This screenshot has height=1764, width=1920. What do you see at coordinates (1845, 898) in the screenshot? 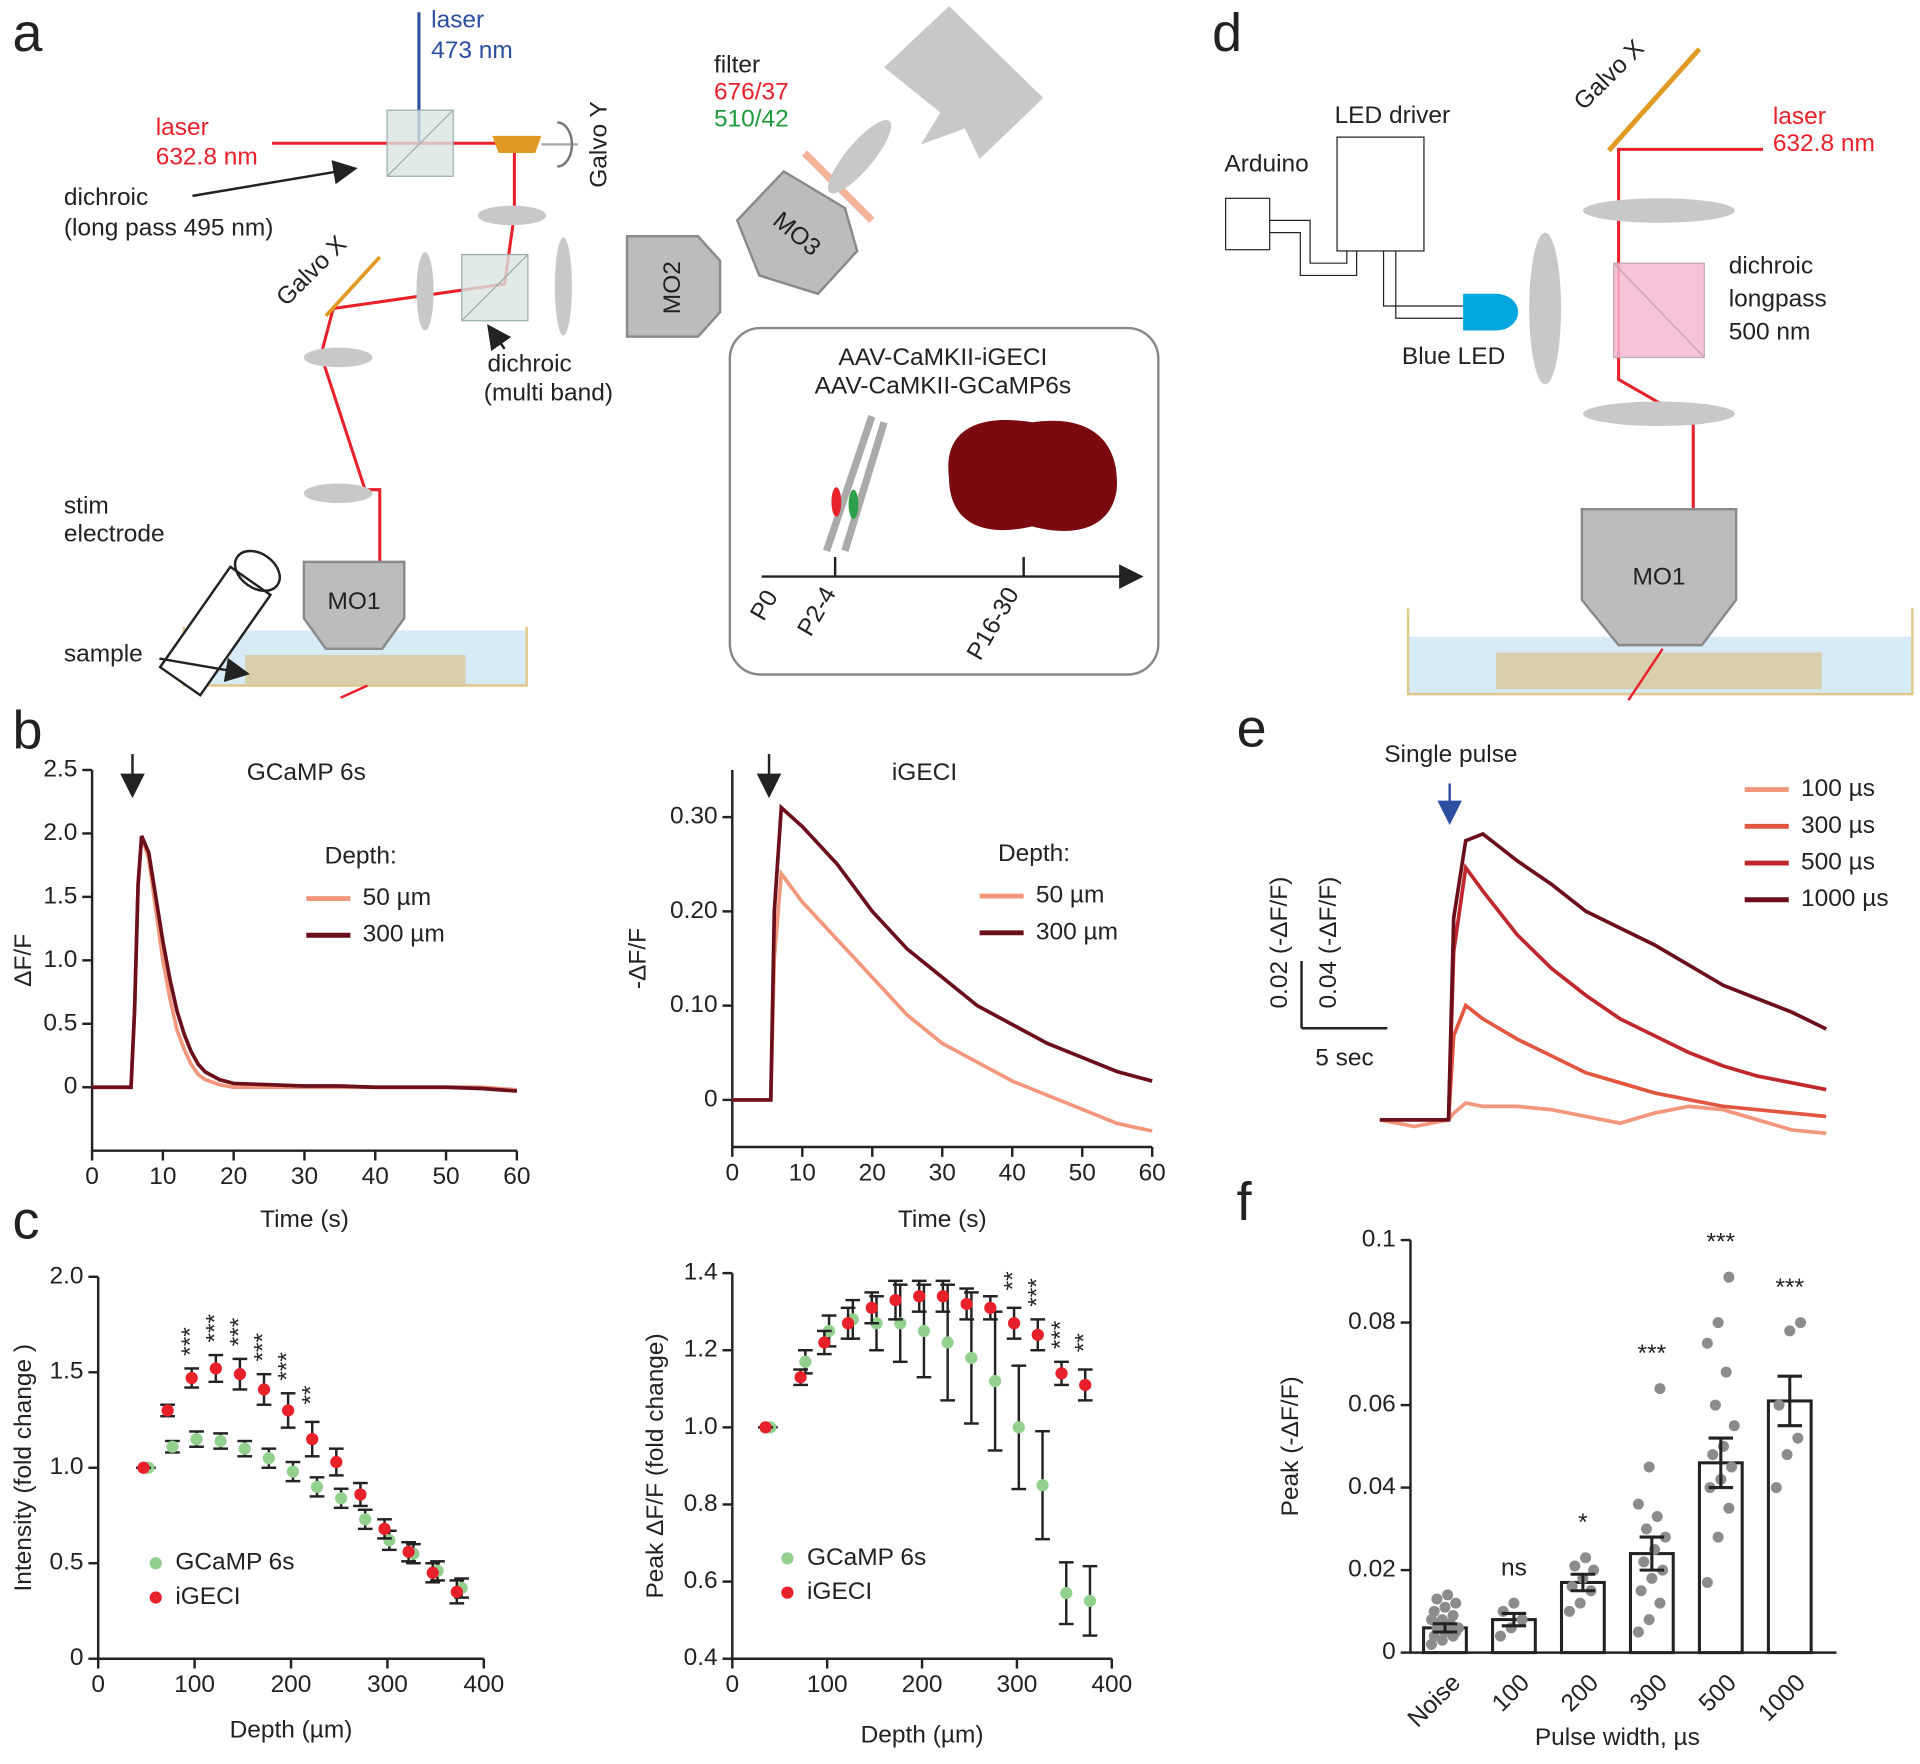
I see `legend-label: 1000 µs` at bounding box center [1845, 898].